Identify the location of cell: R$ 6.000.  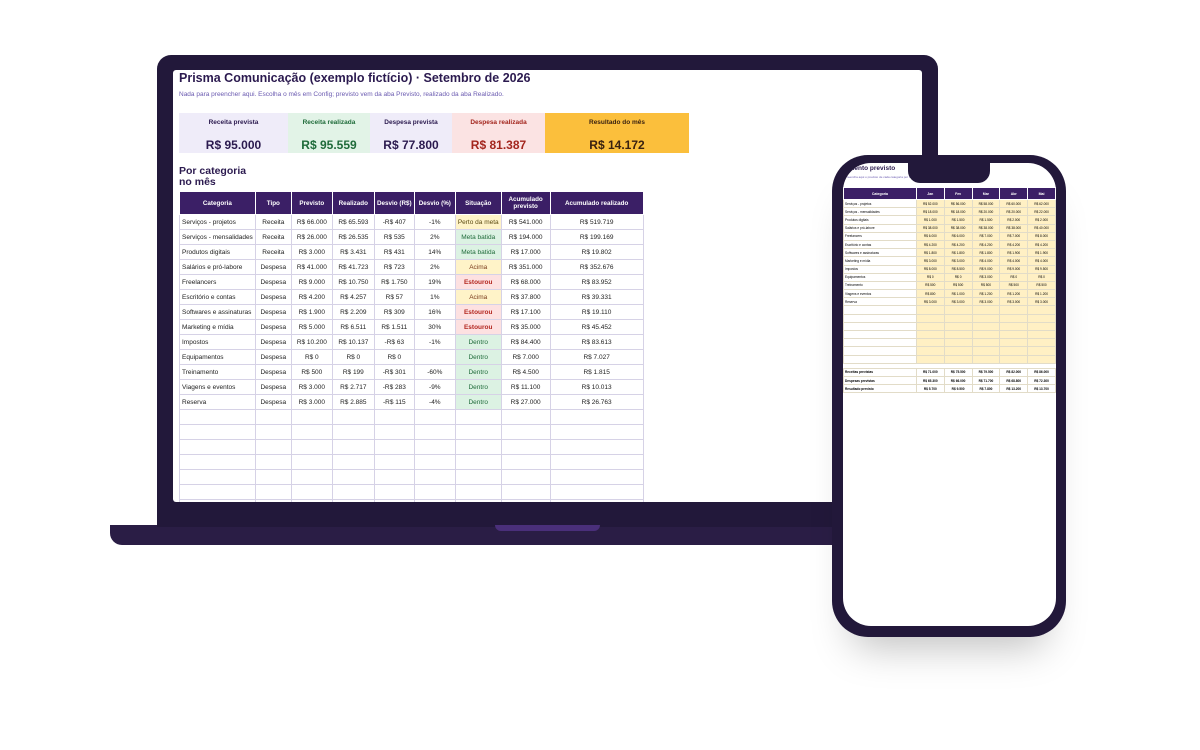
(958, 236).